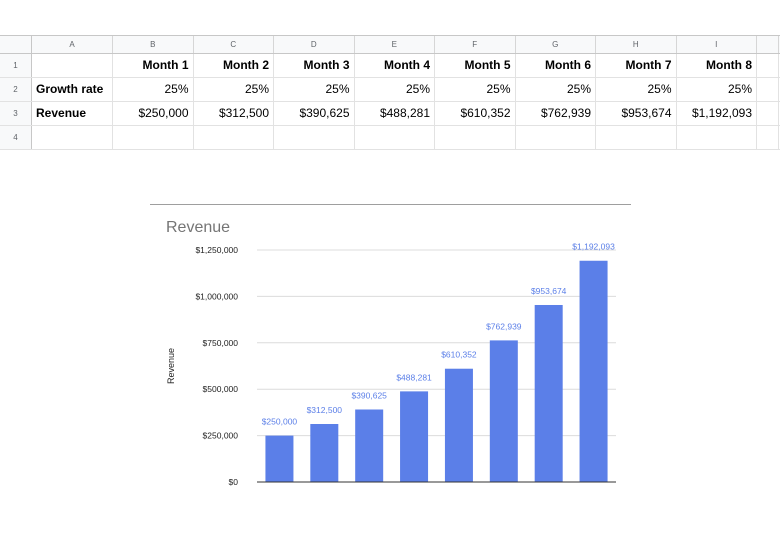 This screenshot has width=780, height=533. Describe the element at coordinates (636, 65) in the screenshot. I see `cell-h1: Month 7` at that location.